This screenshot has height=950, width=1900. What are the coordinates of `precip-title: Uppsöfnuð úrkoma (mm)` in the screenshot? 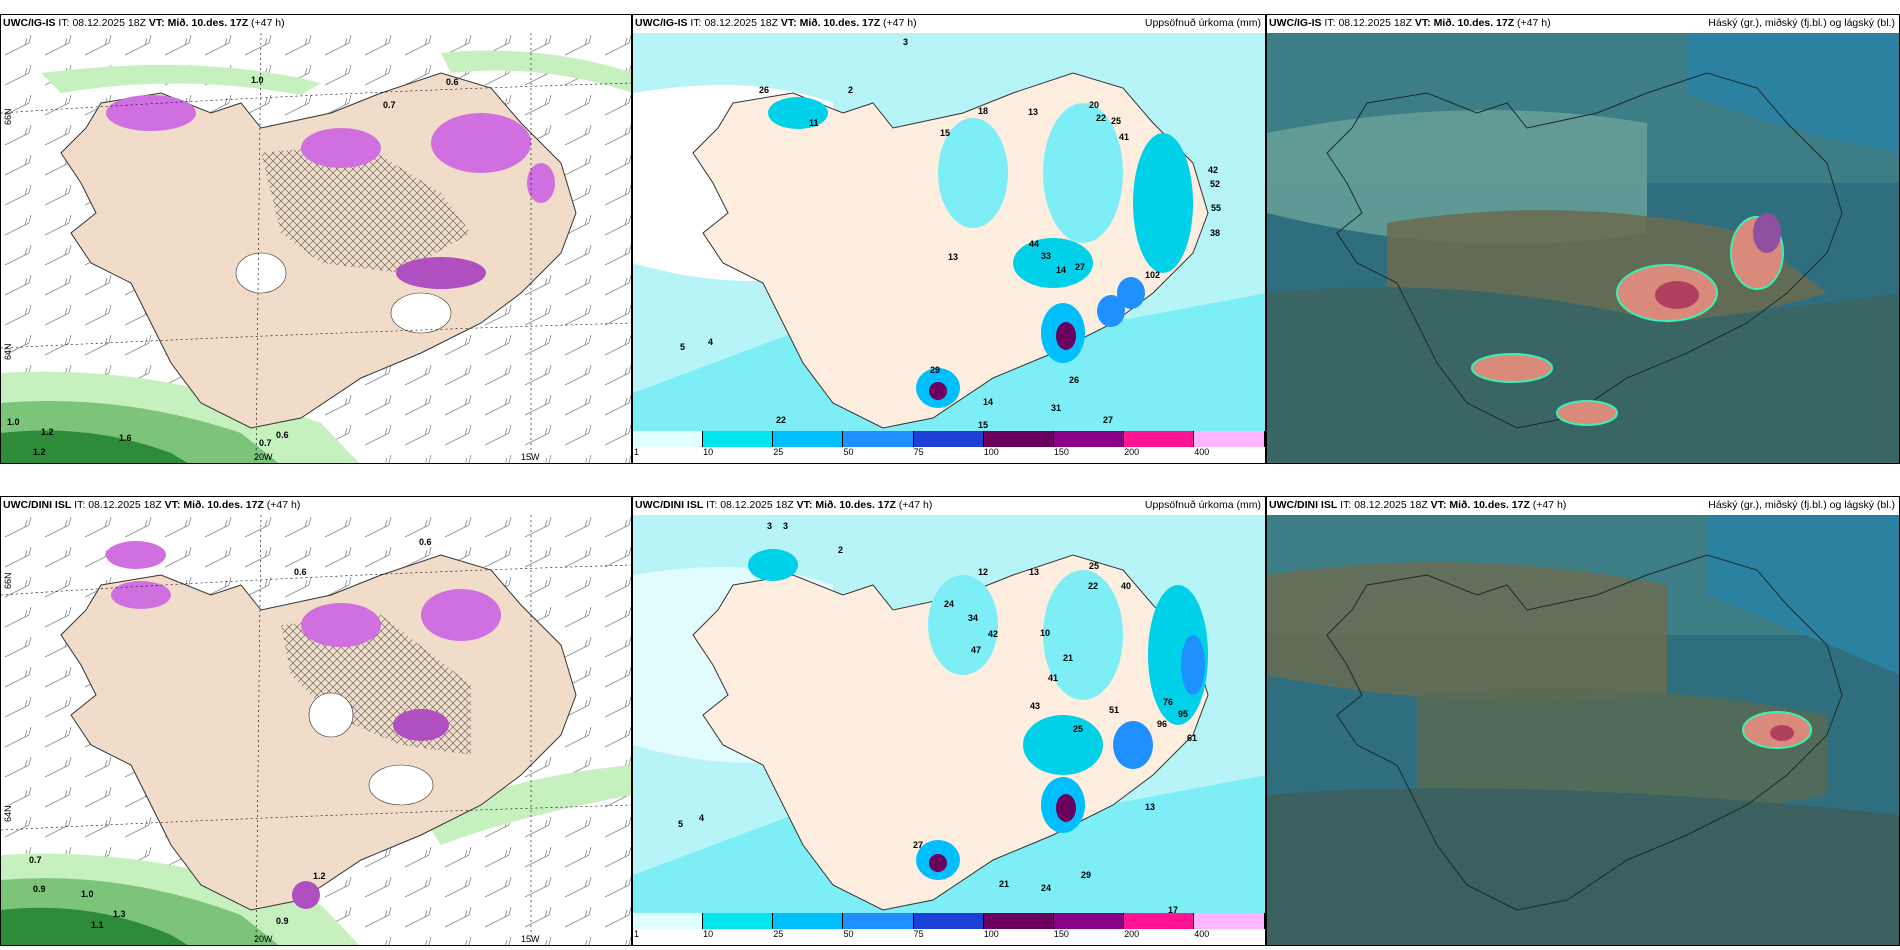 It's located at (1202, 23).